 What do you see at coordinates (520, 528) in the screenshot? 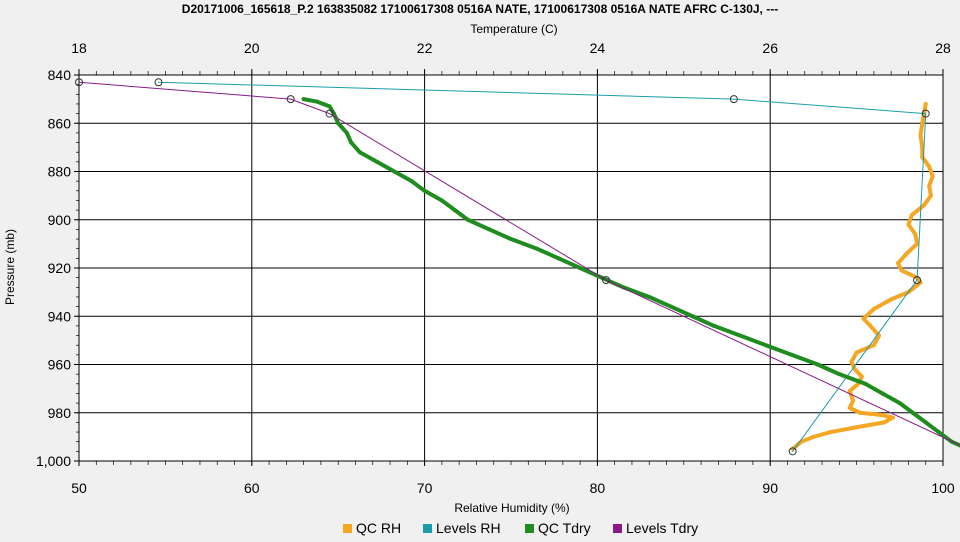
I see `legend: QC RH Levels RH QC Tdry Levels Tdry` at bounding box center [520, 528].